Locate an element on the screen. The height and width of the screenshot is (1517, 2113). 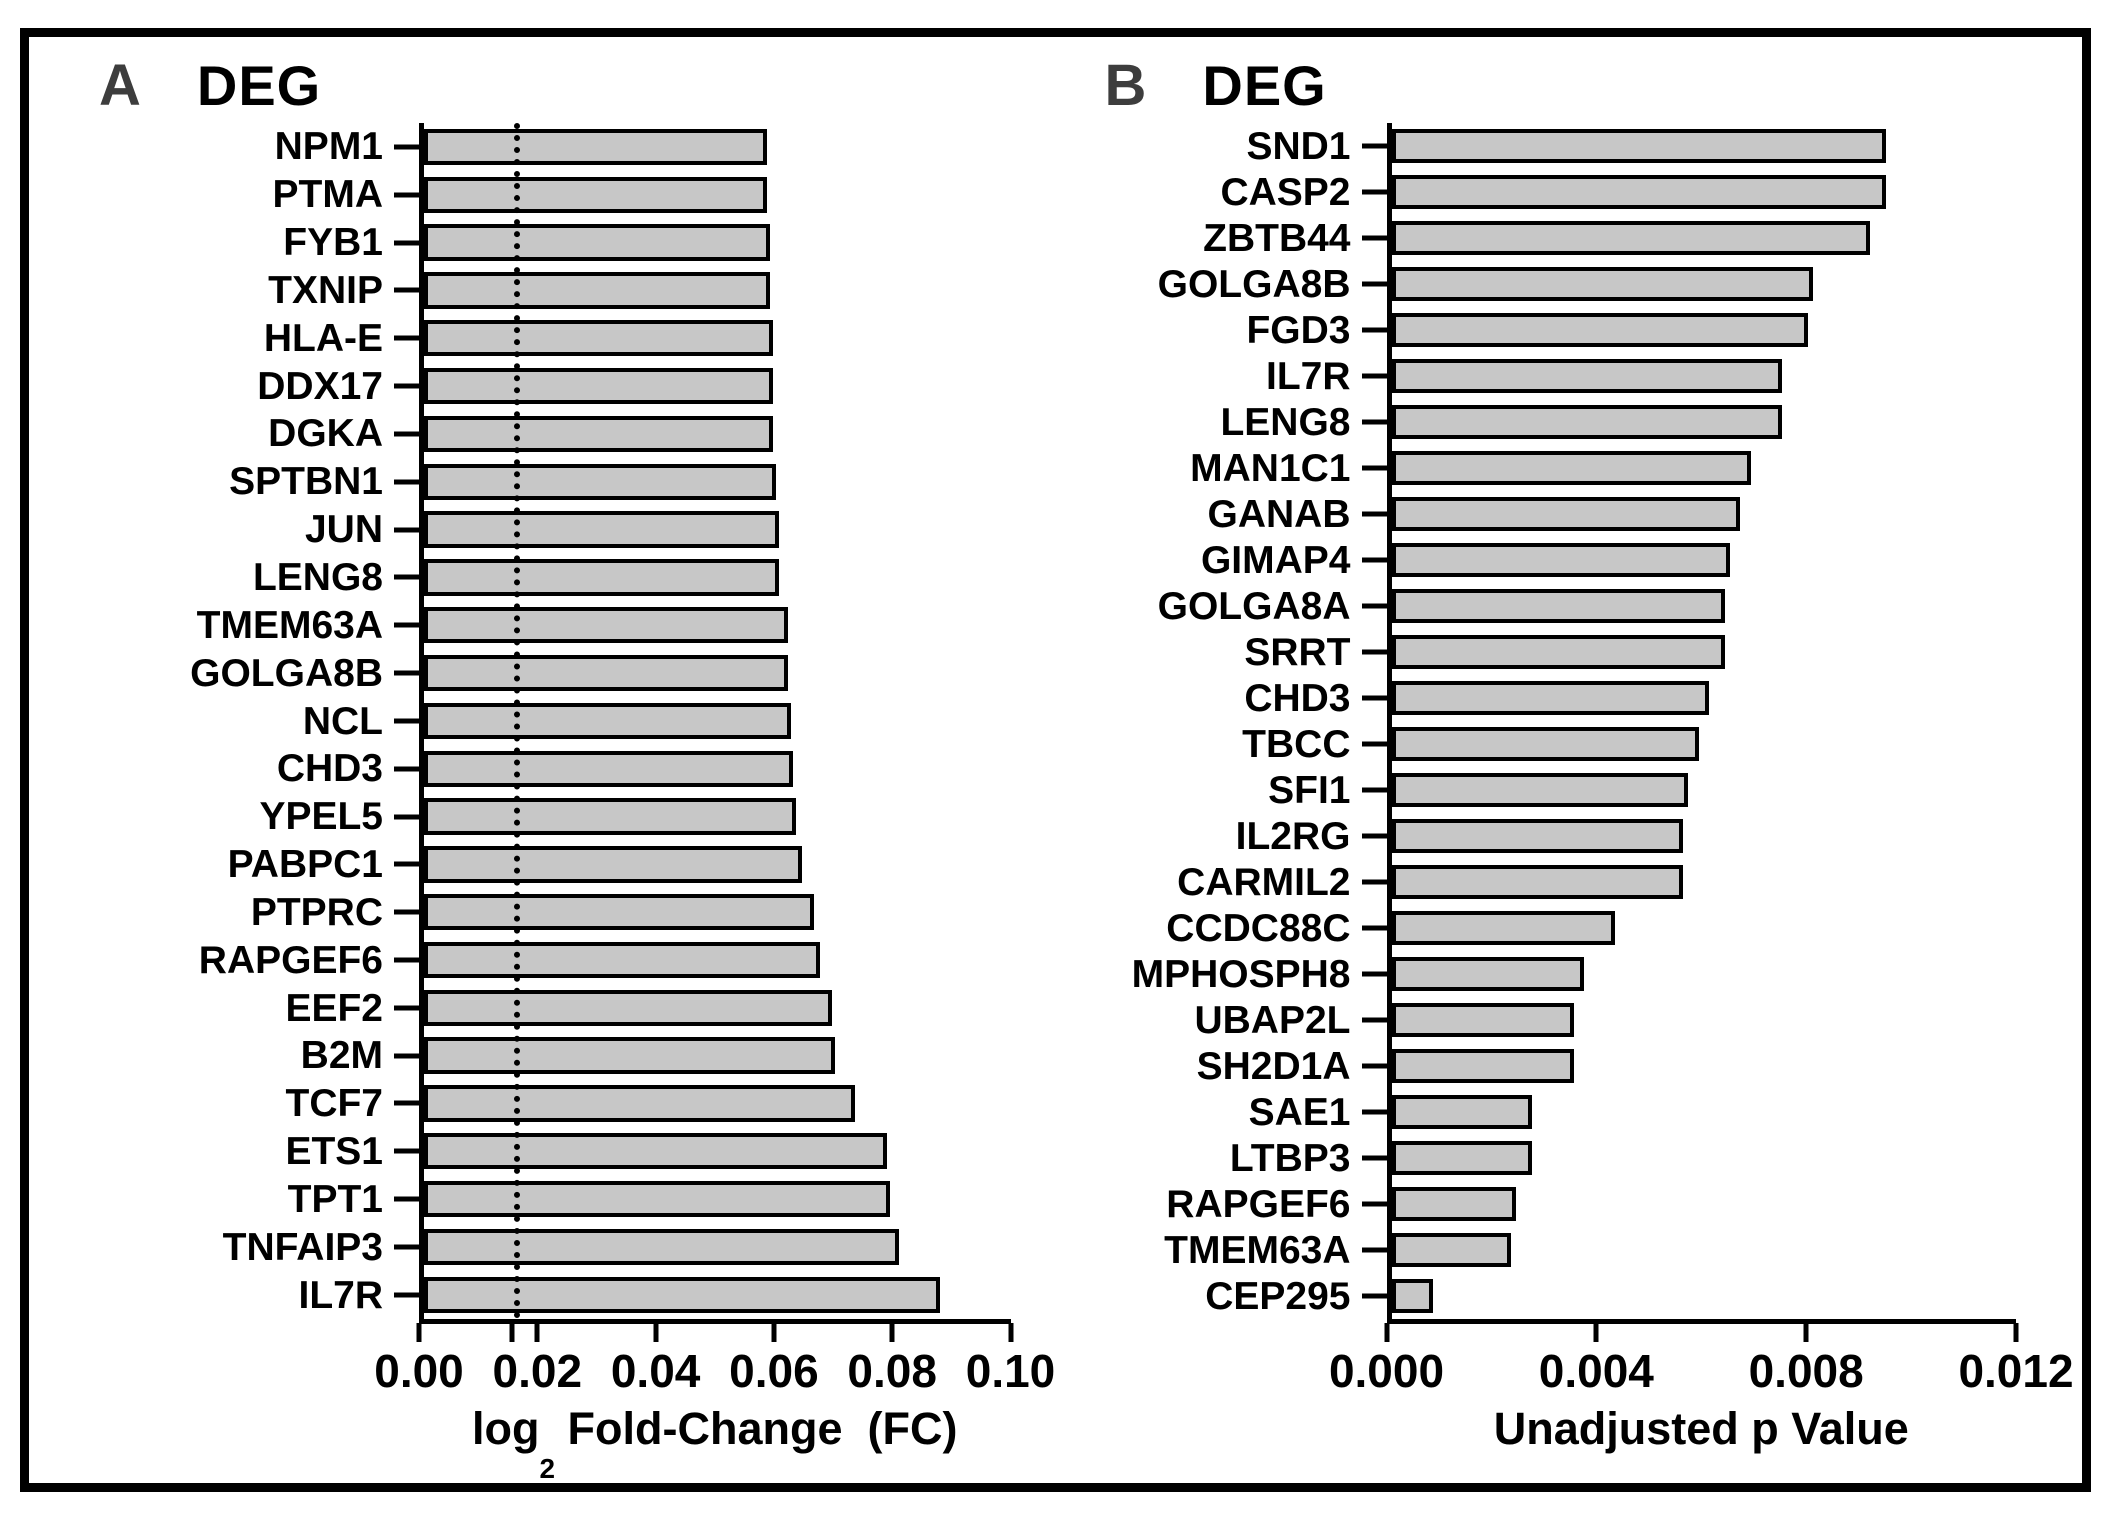
bar-TCF7 is located at coordinates (640, 1103).